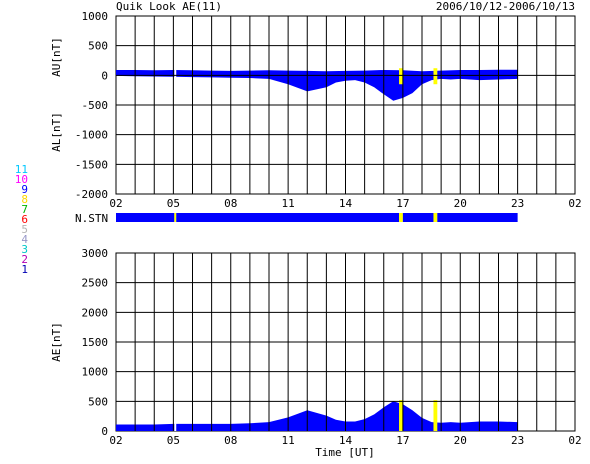 The width and height of the screenshot is (590, 464). What do you see at coordinates (21, 179) in the screenshot?
I see `station-legend-item: 10` at bounding box center [21, 179].